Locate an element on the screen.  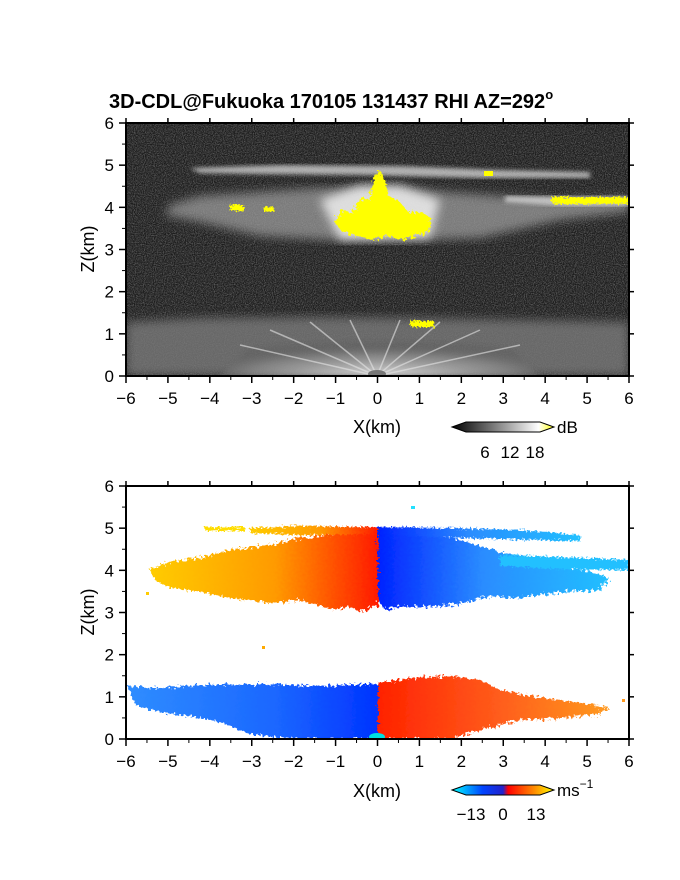
chart-title: 3D-CDL@Fukuoka 170105 131437 RHI AZ=292o is located at coordinates (331, 100).